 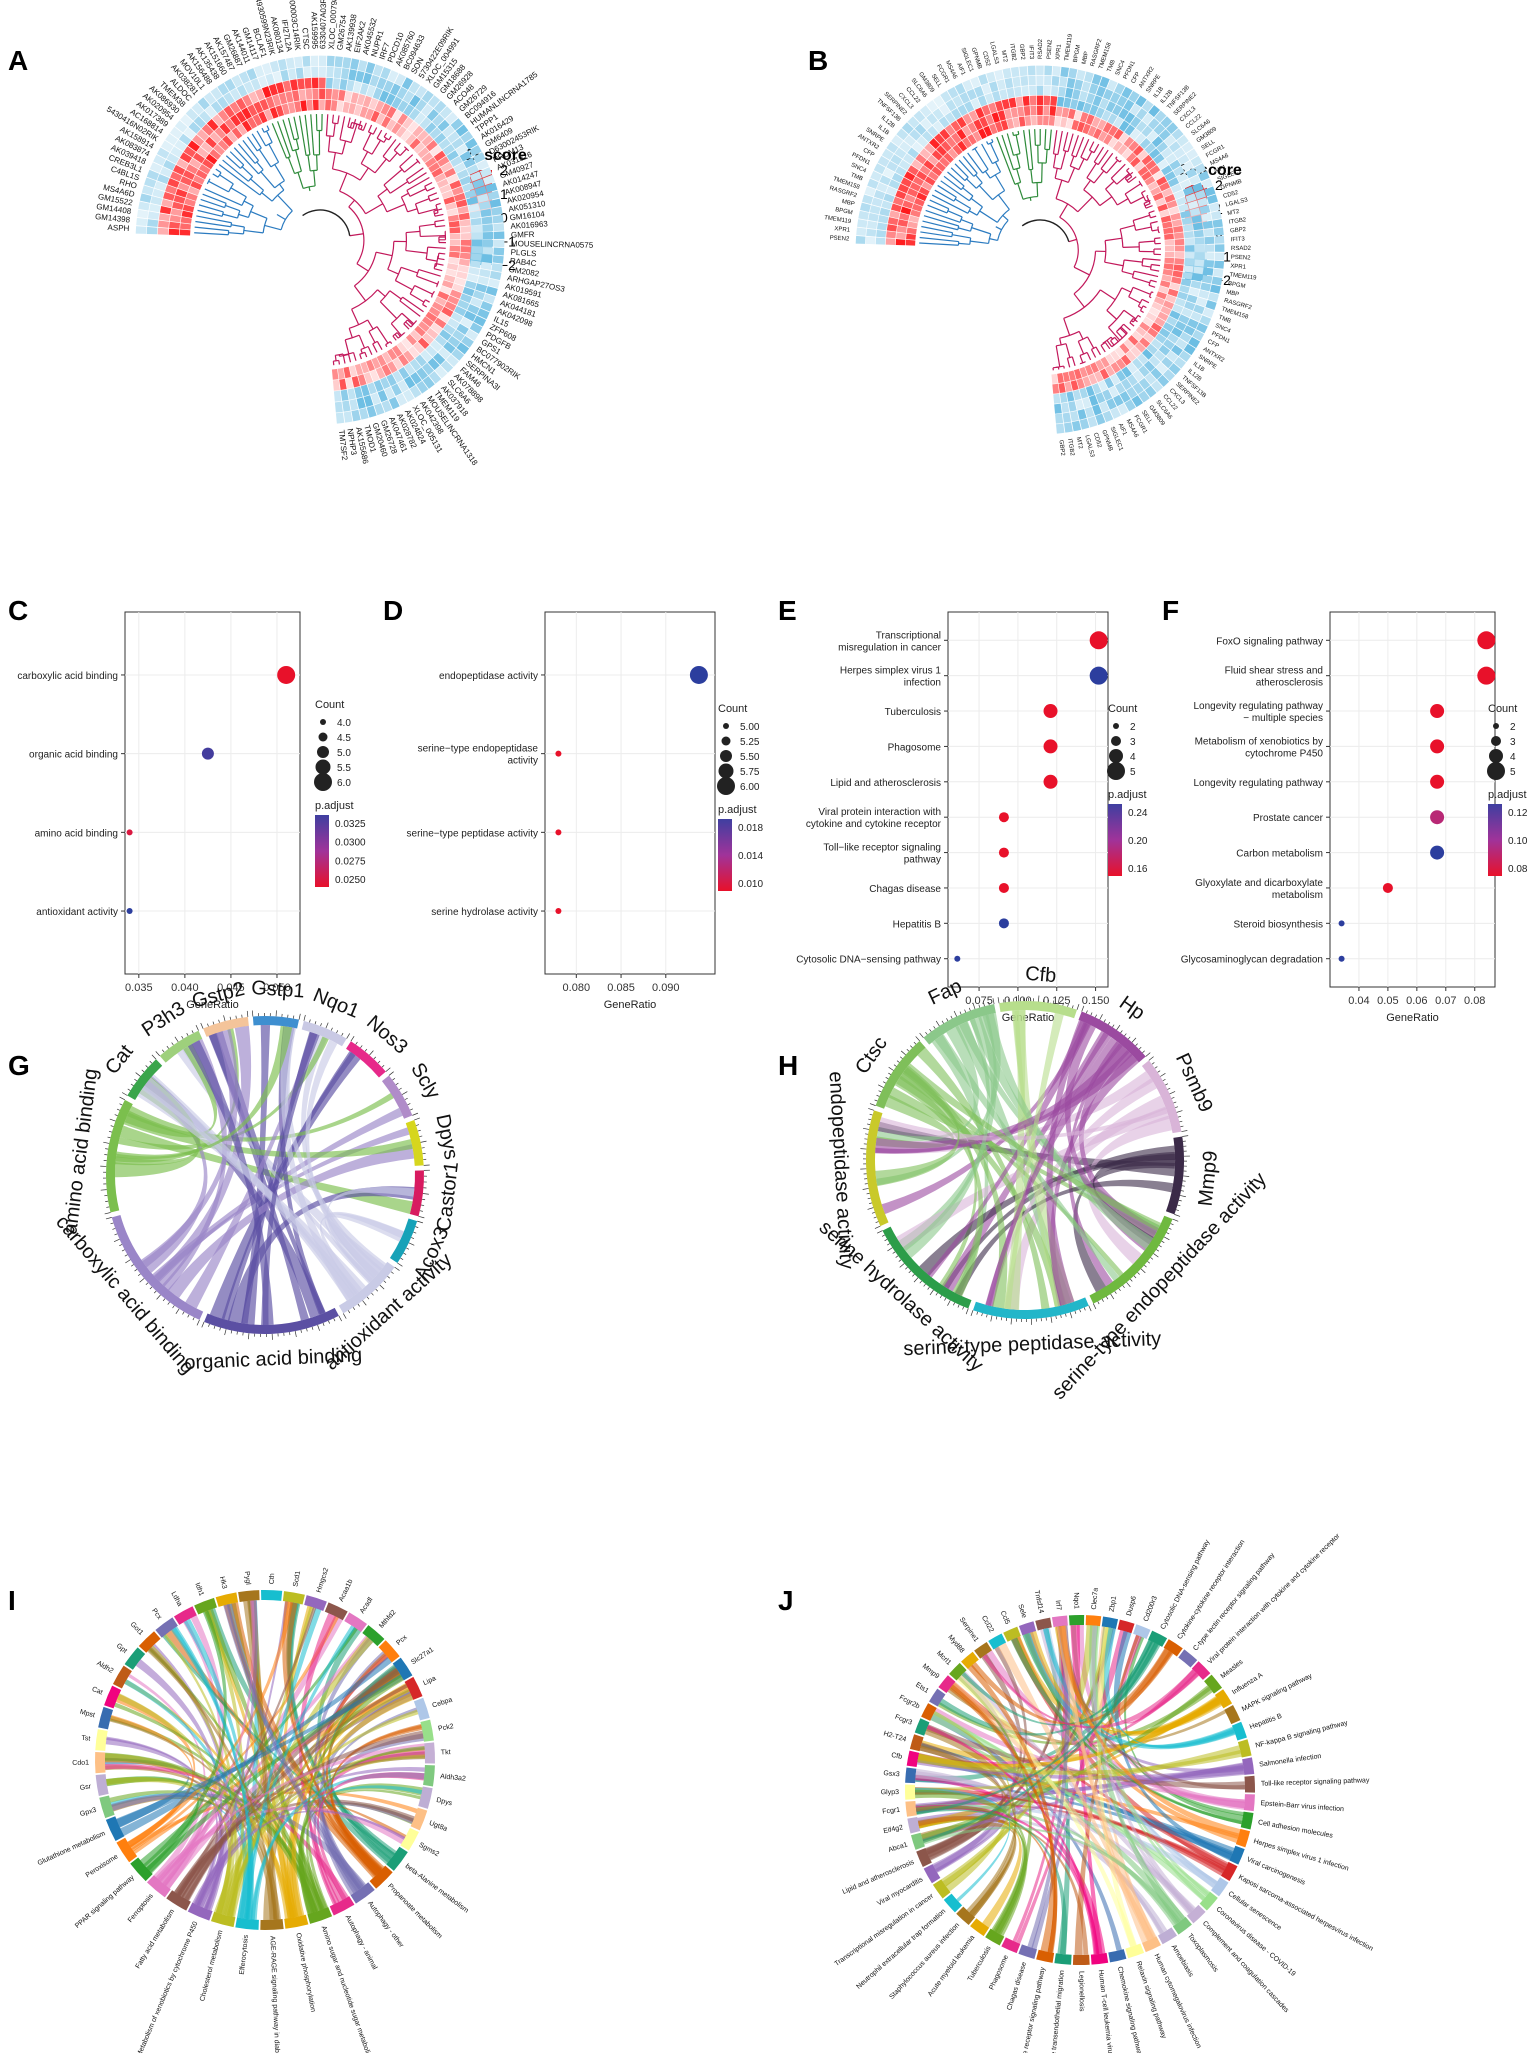 I want to click on chord-g-ribbon, so click(x=291, y=1221).